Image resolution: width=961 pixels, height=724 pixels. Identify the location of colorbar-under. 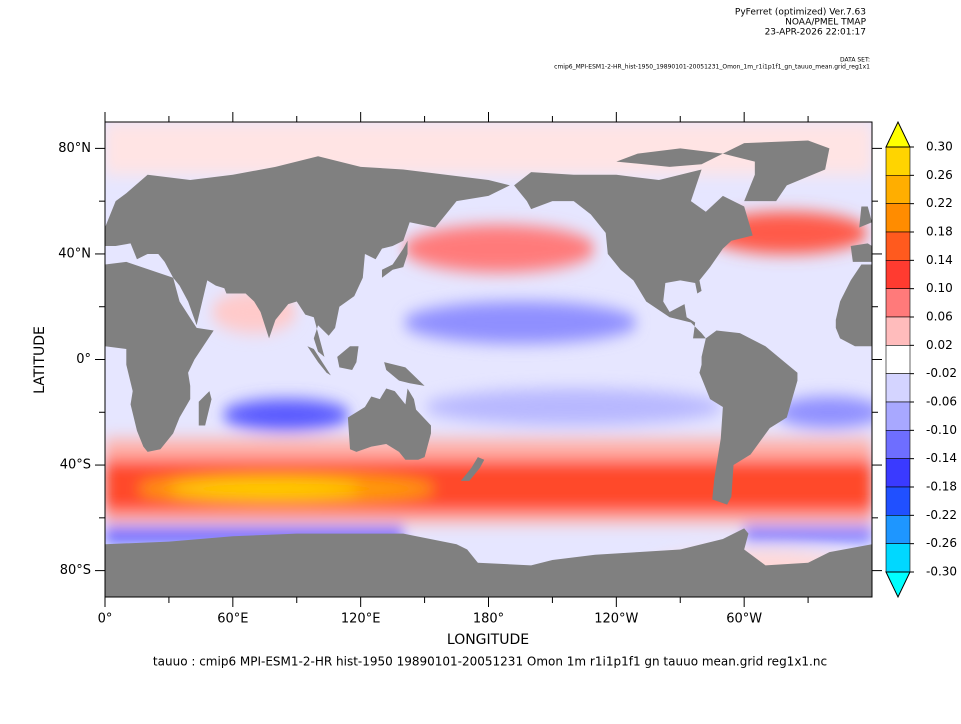
(898, 585).